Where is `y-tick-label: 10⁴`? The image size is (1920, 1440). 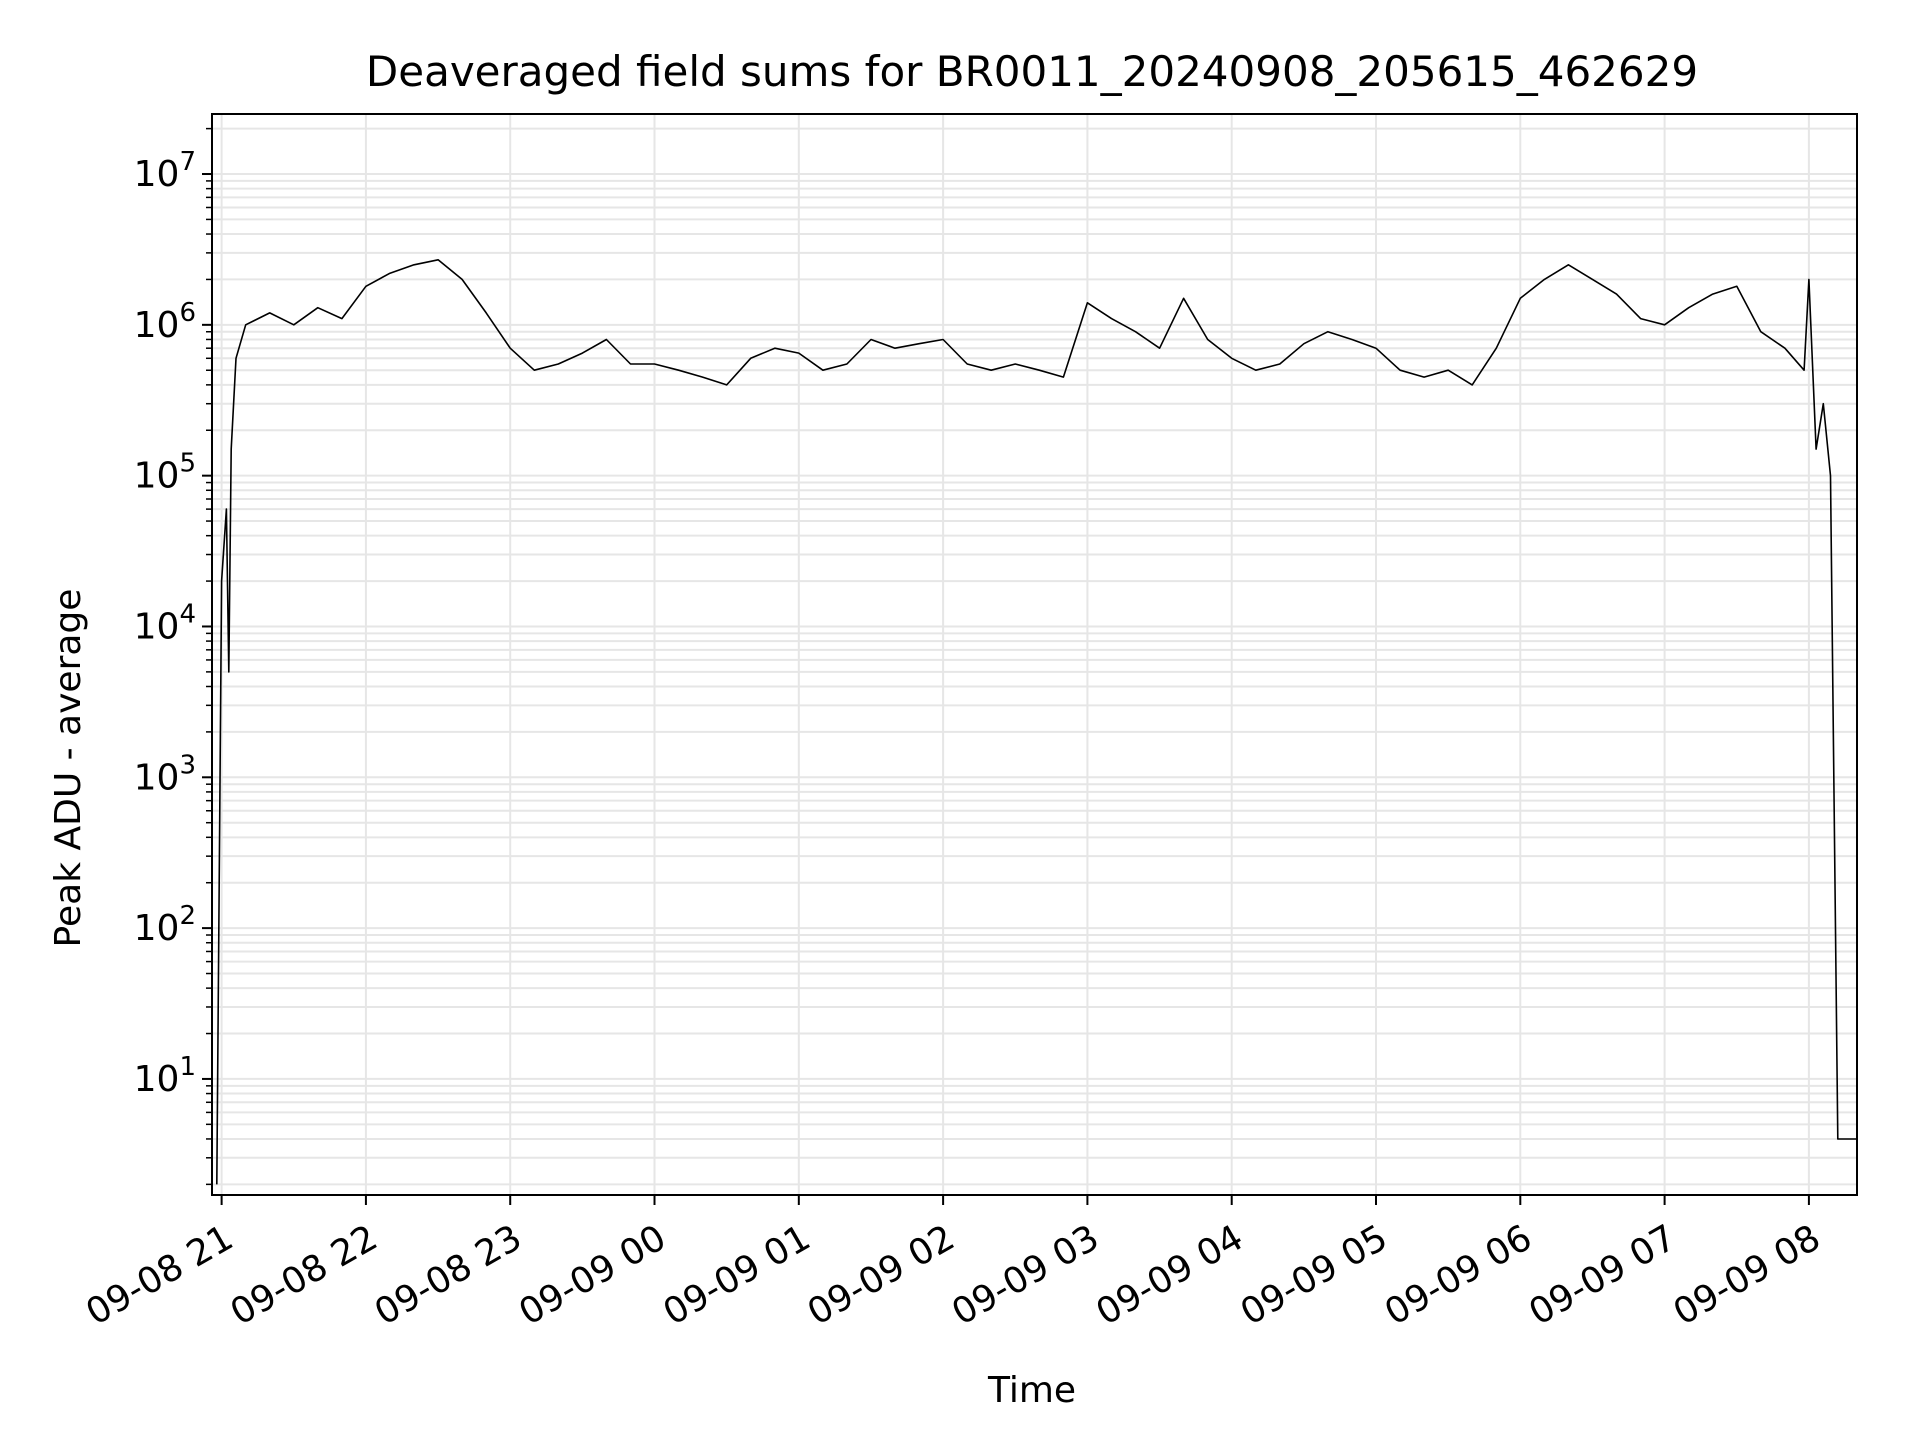 y-tick-label: 10⁴ is located at coordinates (165, 623).